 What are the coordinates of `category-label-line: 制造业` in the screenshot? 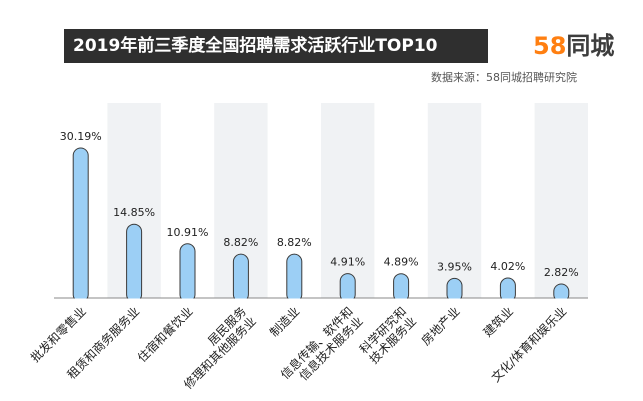 It's located at (284, 321).